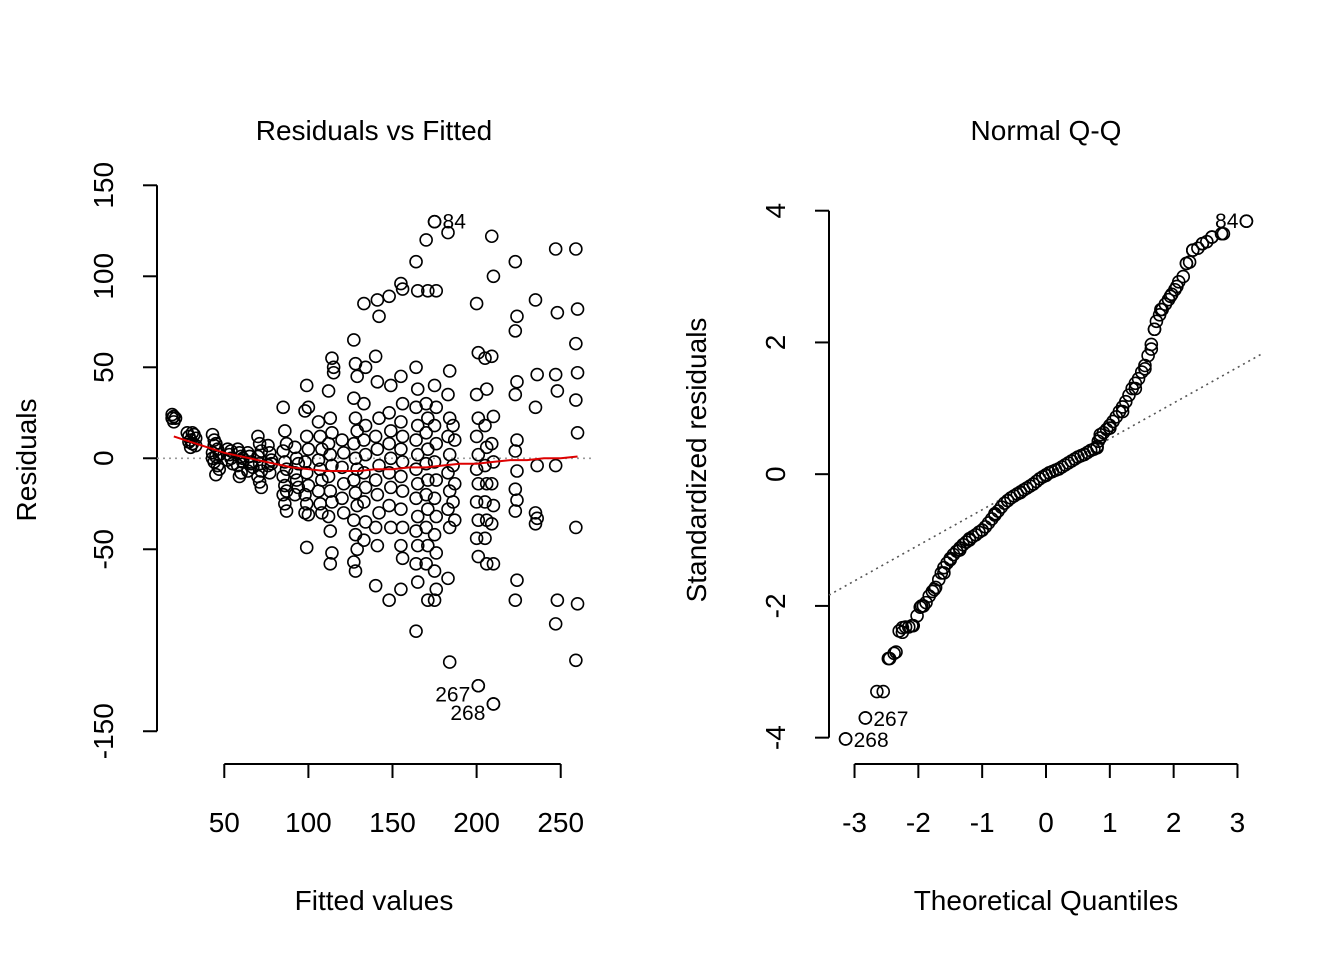  What do you see at coordinates (374, 900) in the screenshot?
I see `x-axis-label: Fitted values` at bounding box center [374, 900].